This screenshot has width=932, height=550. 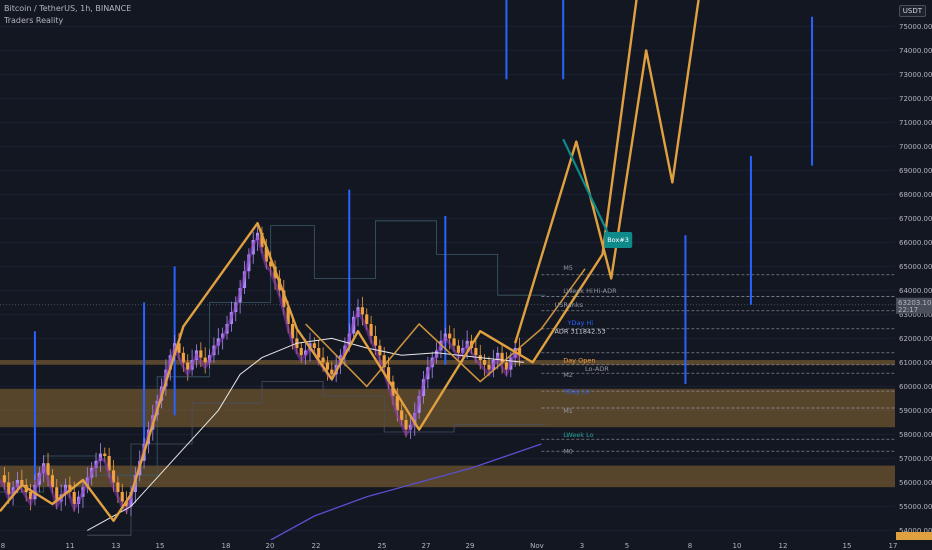 I want to click on time-tick-label: 12, so click(x=783, y=546).